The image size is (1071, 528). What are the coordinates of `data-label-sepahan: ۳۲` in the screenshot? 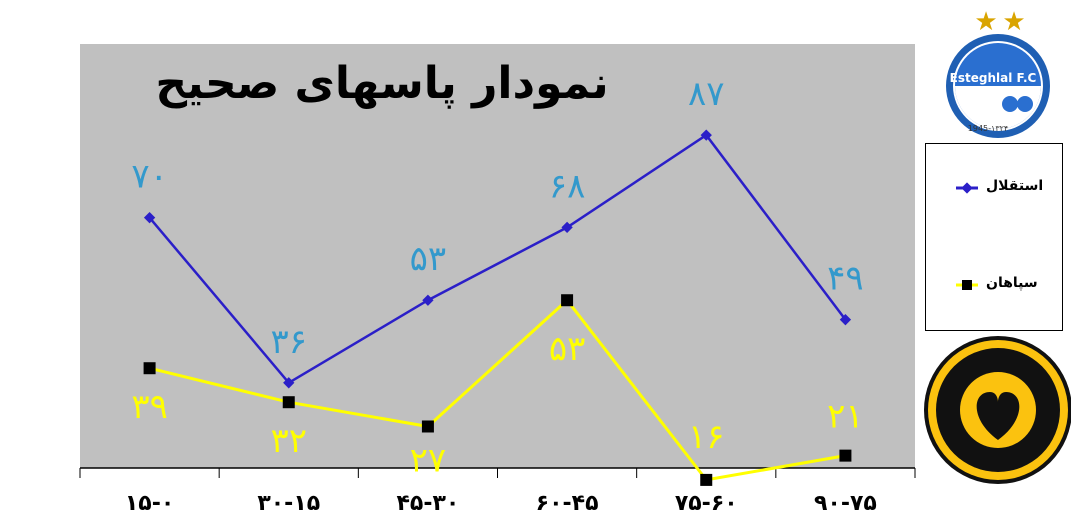 It's located at (288, 441).